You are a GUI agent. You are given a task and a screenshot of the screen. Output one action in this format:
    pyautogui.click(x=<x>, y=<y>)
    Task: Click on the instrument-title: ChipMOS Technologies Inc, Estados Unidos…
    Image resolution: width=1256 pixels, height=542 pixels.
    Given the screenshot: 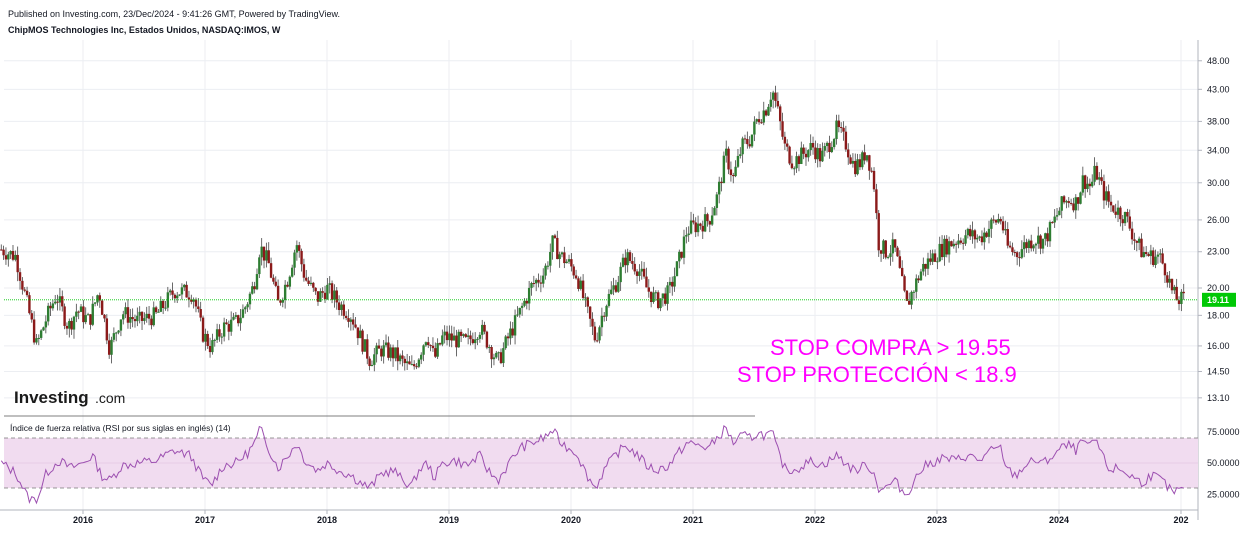 What is the action you would take?
    pyautogui.click(x=144, y=30)
    